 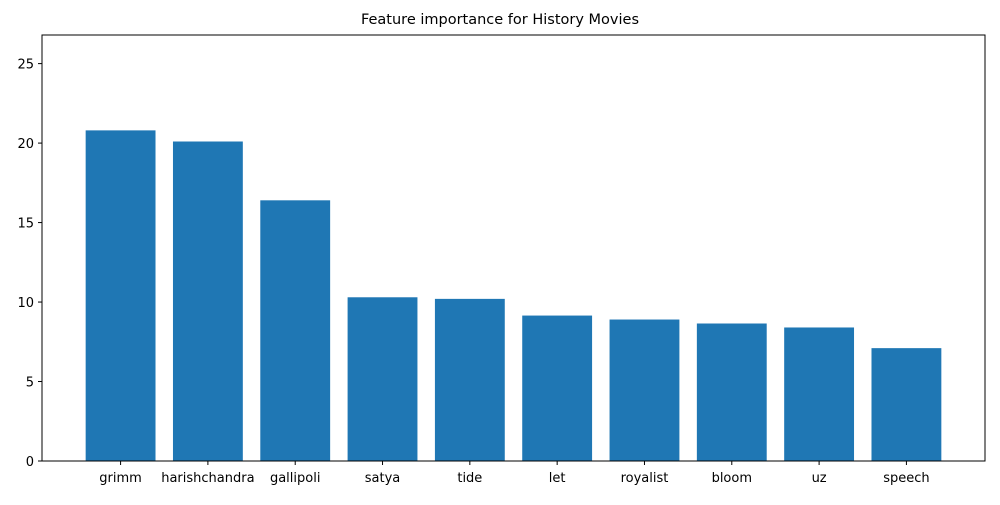 What do you see at coordinates (644, 390) in the screenshot?
I see `bar-royalist` at bounding box center [644, 390].